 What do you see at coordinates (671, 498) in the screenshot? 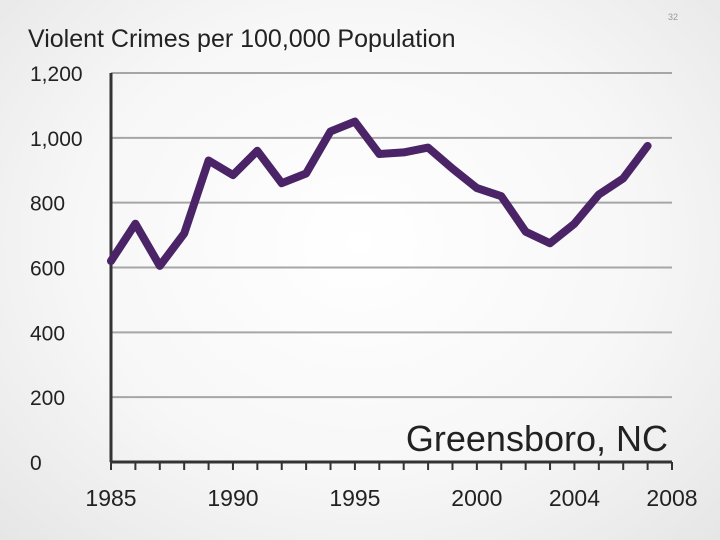
I see `x-tick-label: 2008` at bounding box center [671, 498].